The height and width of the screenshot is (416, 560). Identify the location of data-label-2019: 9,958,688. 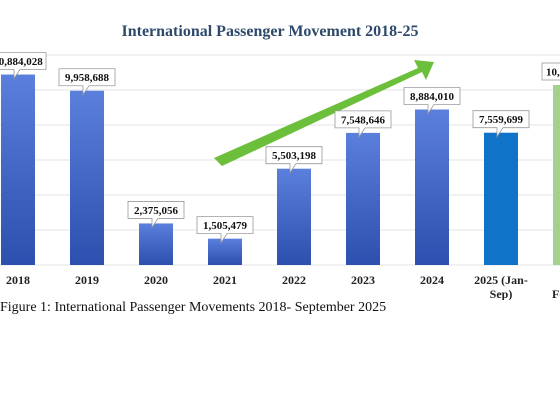
(87, 82).